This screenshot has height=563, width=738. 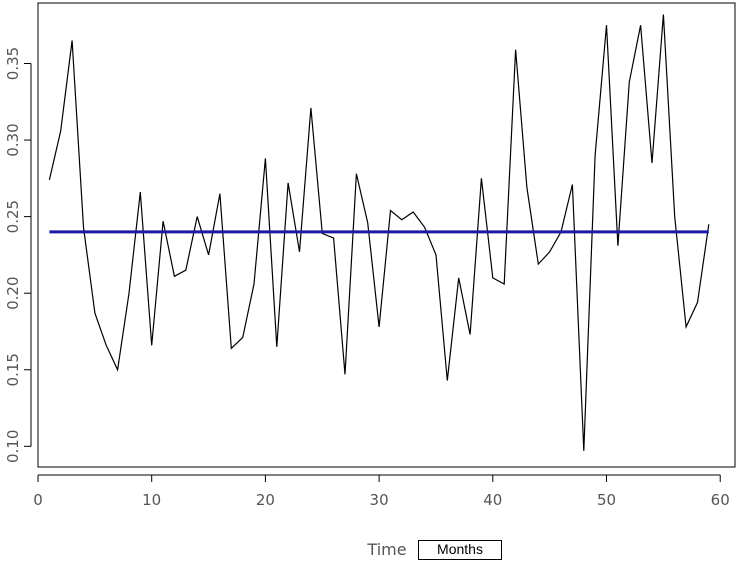 I want to click on x-tick-label: 60, so click(x=720, y=500).